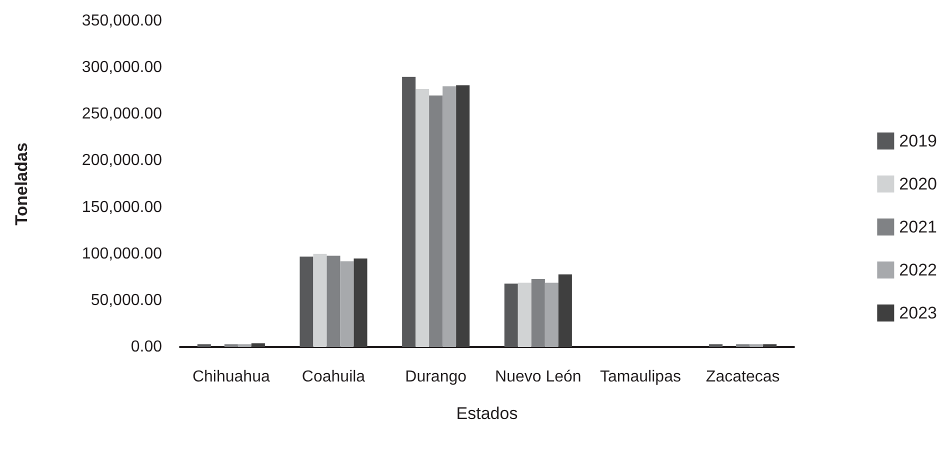 The image size is (946, 454). I want to click on legend-label: 2019, so click(918, 141).